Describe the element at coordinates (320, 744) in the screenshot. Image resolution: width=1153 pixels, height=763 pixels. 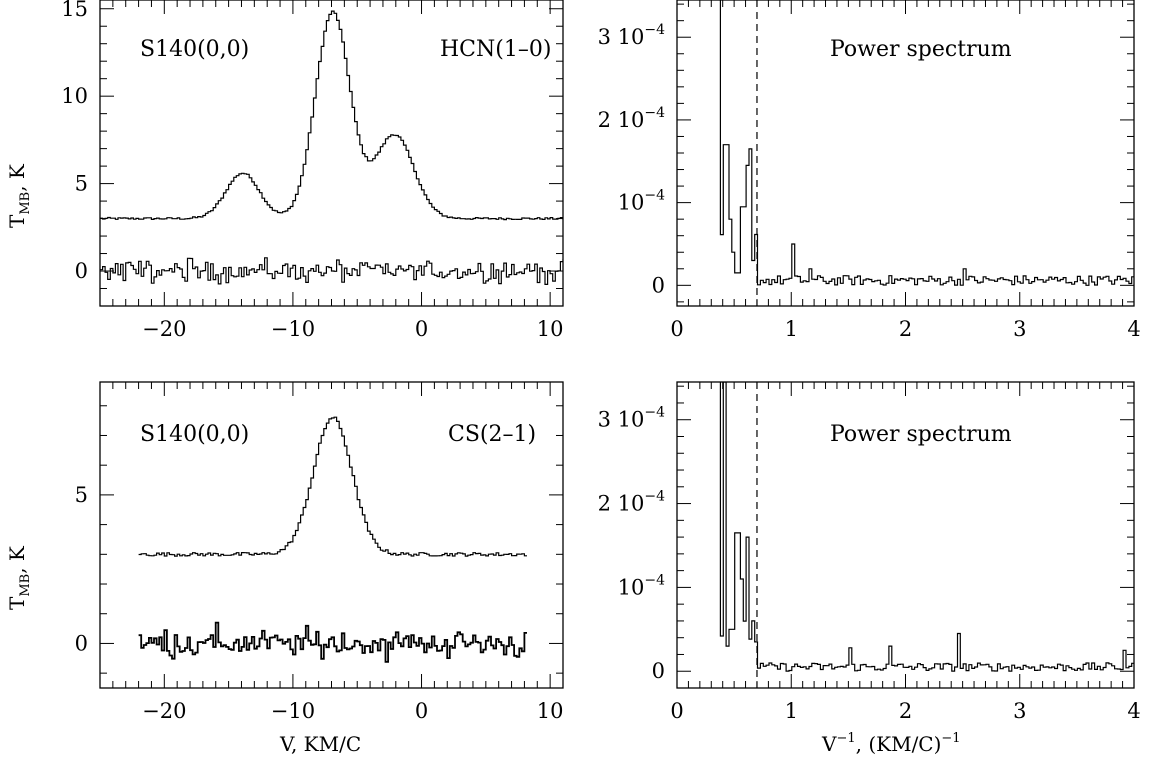
I see `cs-xlabel: V, KM/C` at that location.